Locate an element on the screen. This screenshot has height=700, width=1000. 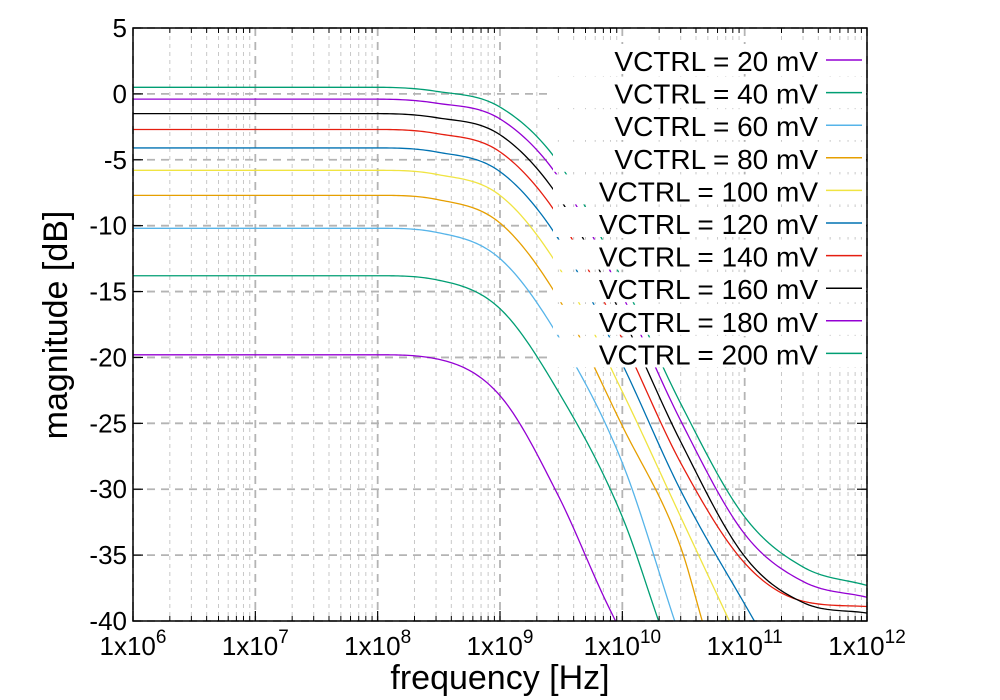
y-tick-label: 5 is located at coordinates (120, 28).